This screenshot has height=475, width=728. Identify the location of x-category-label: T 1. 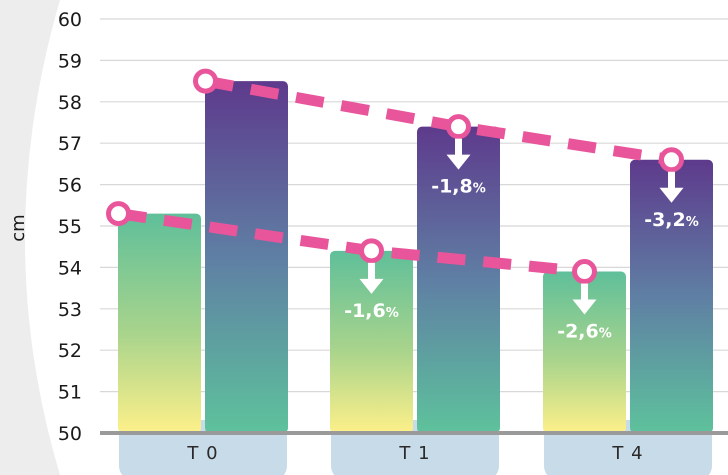
(414, 453).